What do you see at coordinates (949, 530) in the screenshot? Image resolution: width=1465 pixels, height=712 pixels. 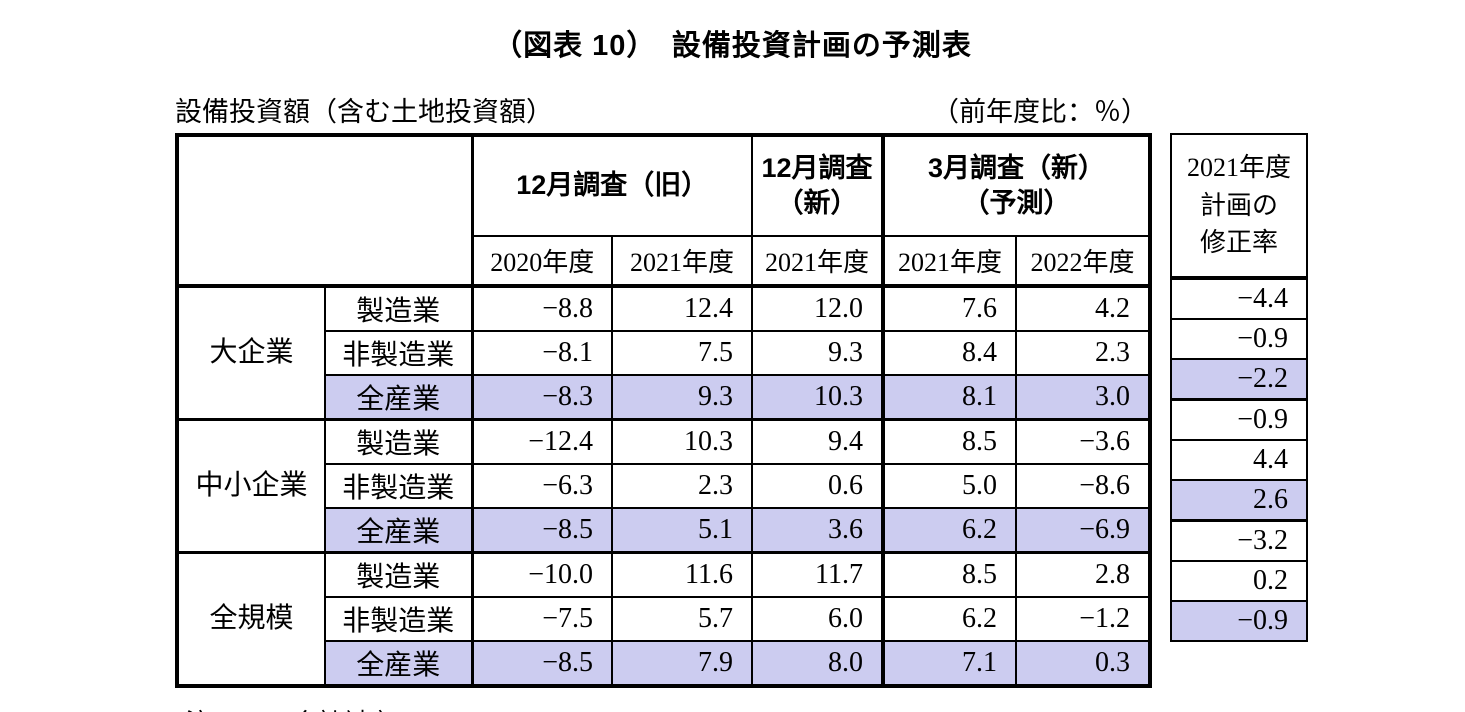 I see `value-cell: 6.2` at bounding box center [949, 530].